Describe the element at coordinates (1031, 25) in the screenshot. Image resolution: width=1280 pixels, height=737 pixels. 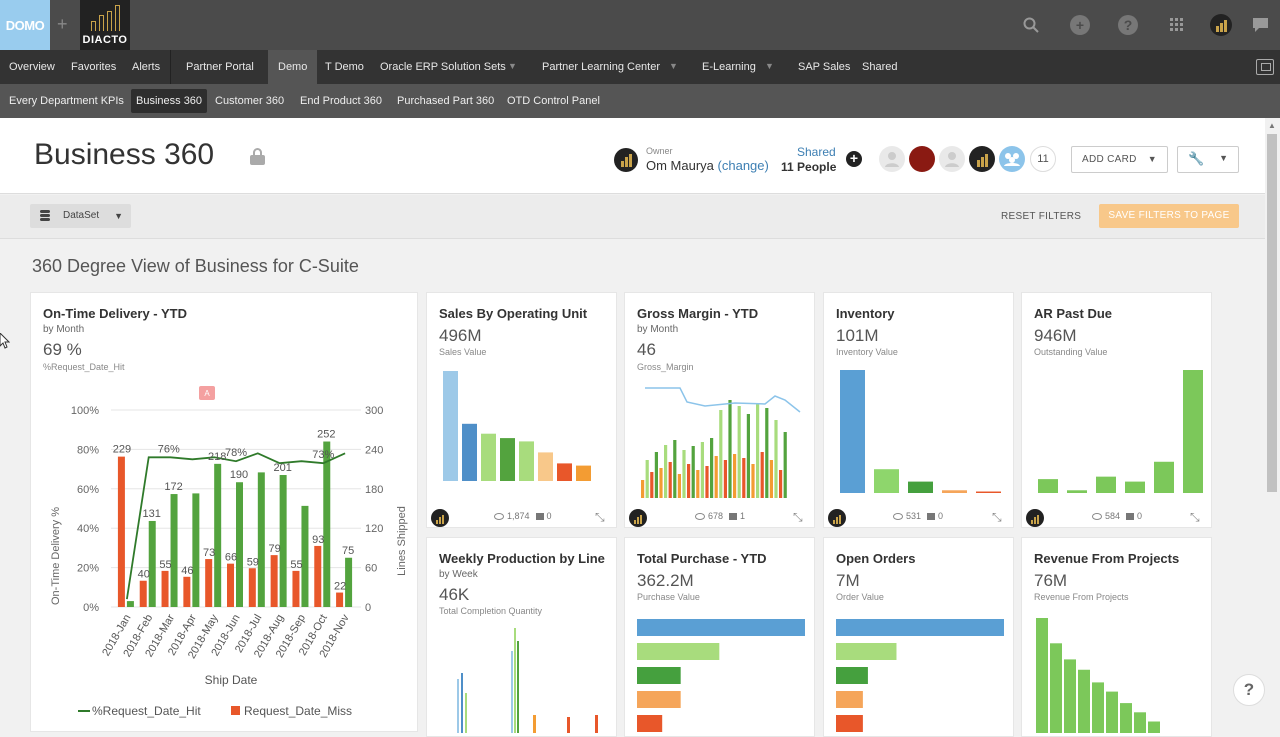
I see `search-icon` at that location.